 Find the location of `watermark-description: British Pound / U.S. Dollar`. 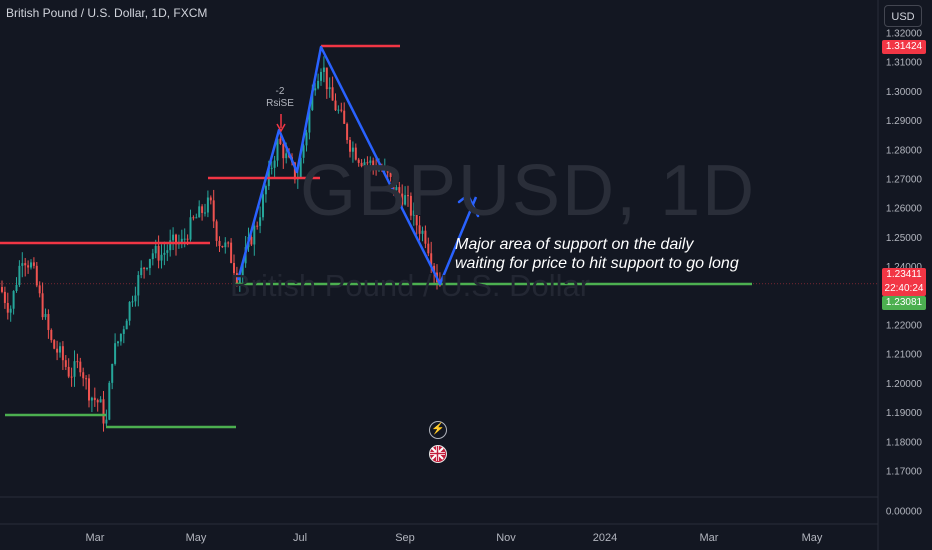

watermark-description: British Pound / U.S. Dollar is located at coordinates (410, 285).